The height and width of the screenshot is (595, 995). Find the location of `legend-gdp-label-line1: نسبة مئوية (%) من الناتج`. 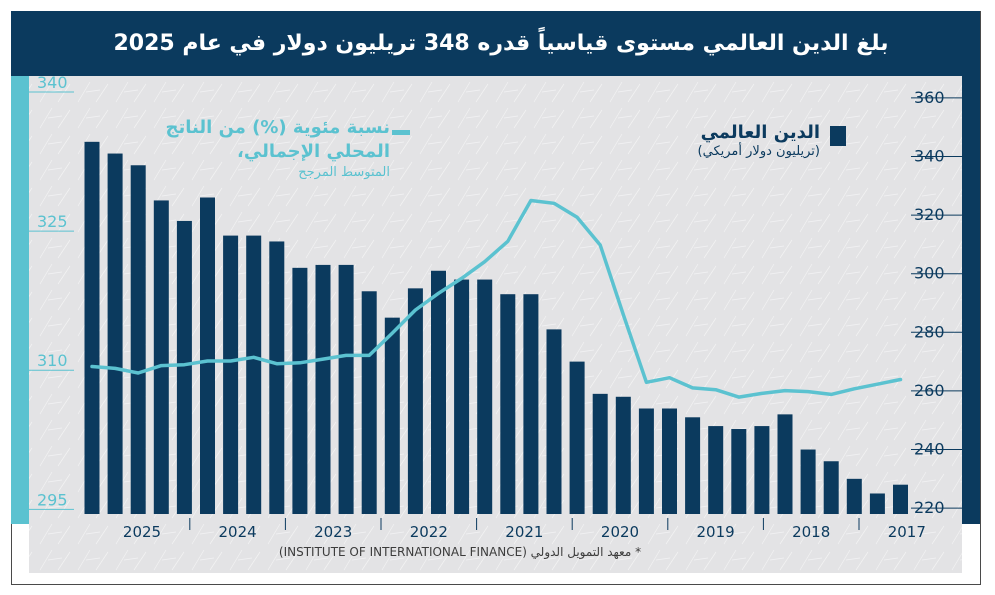

legend-gdp-label-line1: نسبة مئوية (%) من الناتج is located at coordinates (277, 127).